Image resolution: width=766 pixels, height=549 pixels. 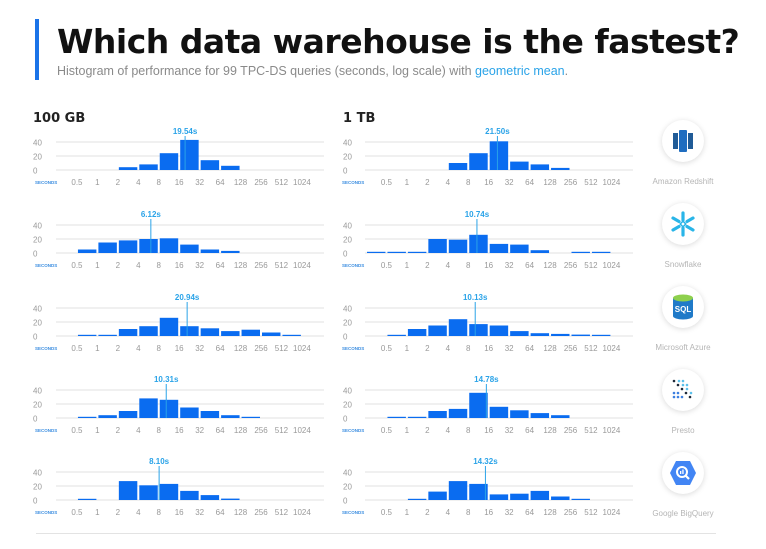 What do you see at coordinates (166, 379) in the screenshot?
I see `geometric-mean-label: 10.31s` at bounding box center [166, 379].